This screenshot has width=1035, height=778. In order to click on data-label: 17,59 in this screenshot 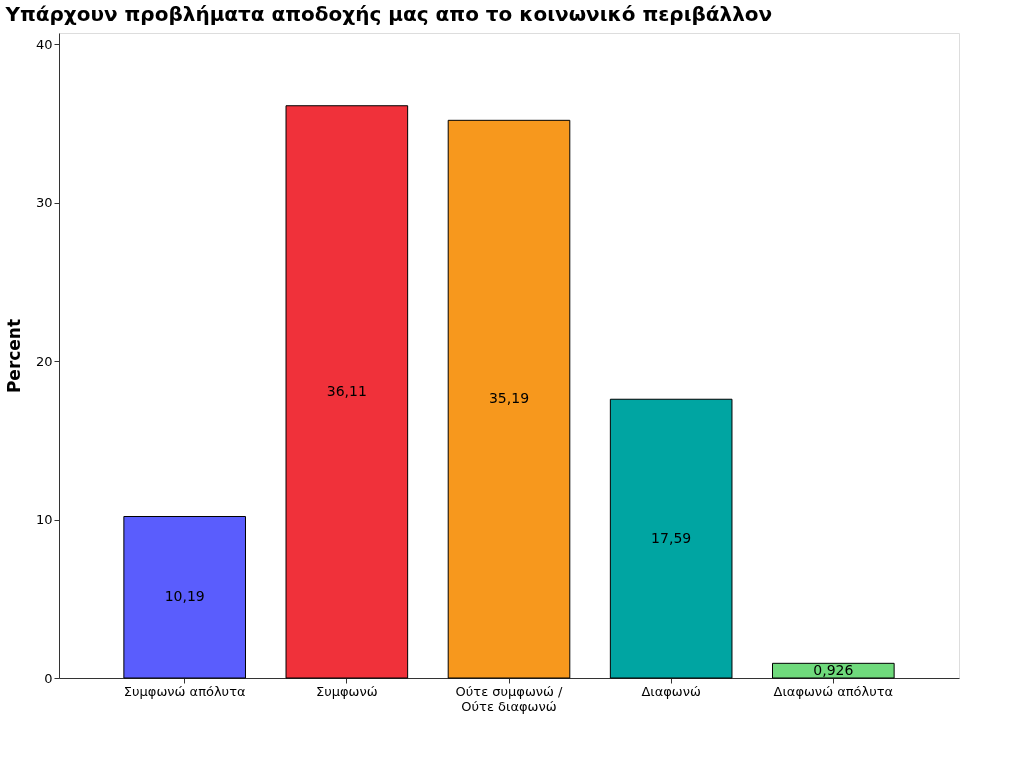, I will do `click(671, 537)`.